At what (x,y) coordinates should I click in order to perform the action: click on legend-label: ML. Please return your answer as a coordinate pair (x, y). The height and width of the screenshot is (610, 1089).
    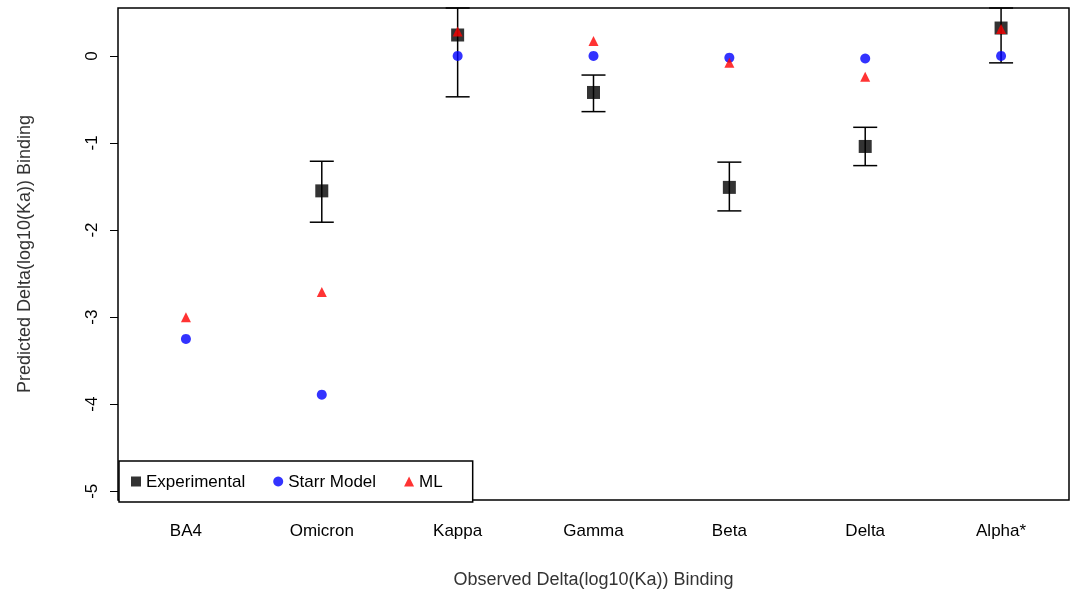
    Looking at the image, I should click on (431, 481).